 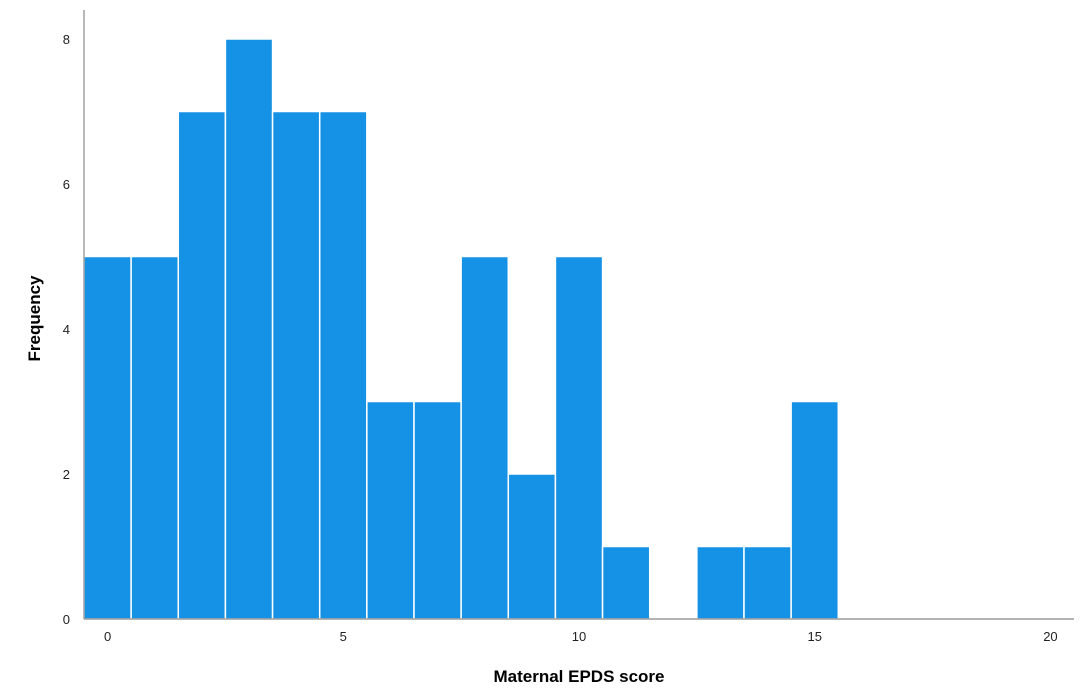 What do you see at coordinates (66, 39) in the screenshot?
I see `y-tick-label: 8` at bounding box center [66, 39].